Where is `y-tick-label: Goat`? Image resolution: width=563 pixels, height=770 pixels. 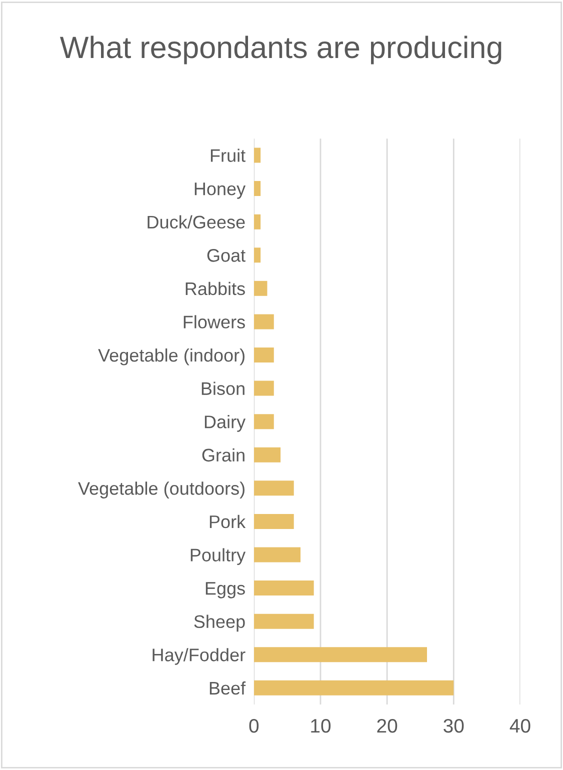
y-tick-label: Goat is located at coordinates (226, 255).